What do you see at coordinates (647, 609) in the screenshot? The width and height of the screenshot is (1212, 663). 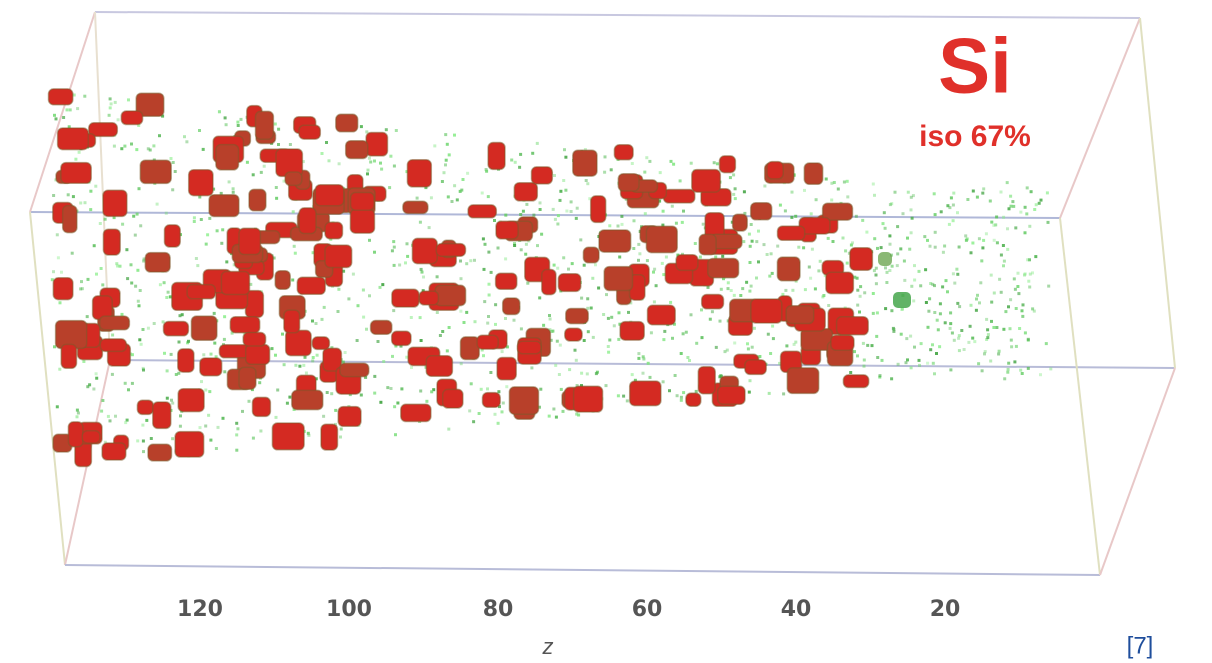 I see `tick-label: 60` at bounding box center [647, 609].